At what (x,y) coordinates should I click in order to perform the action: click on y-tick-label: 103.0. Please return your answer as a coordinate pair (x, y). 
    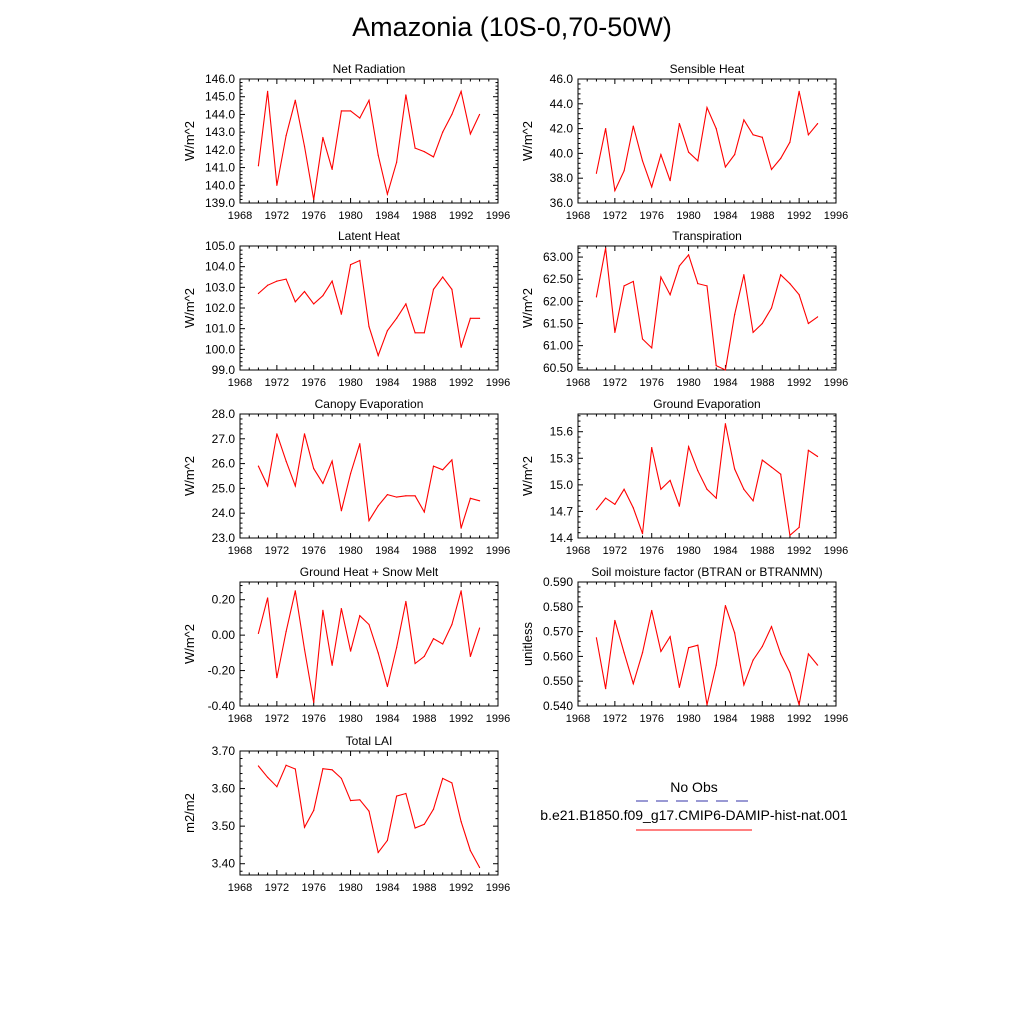
    Looking at the image, I should click on (220, 287).